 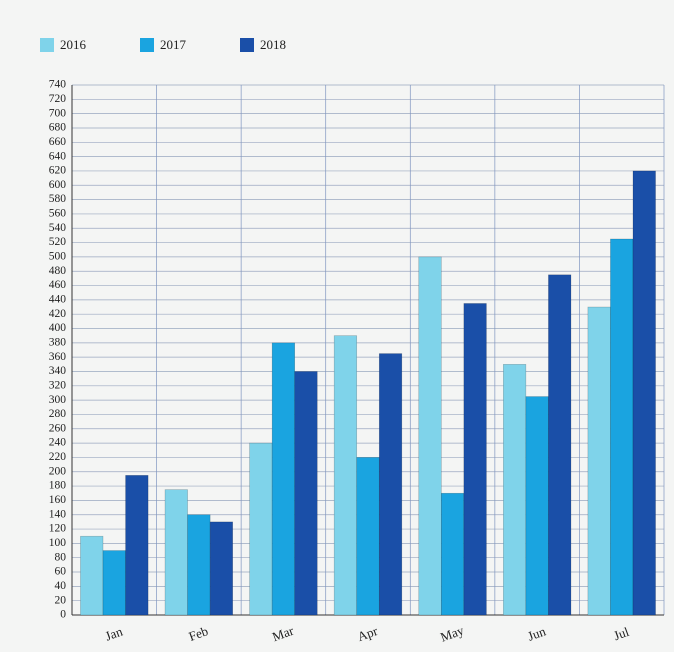 What do you see at coordinates (58, 514) in the screenshot?
I see `y-tick-label: 140` at bounding box center [58, 514].